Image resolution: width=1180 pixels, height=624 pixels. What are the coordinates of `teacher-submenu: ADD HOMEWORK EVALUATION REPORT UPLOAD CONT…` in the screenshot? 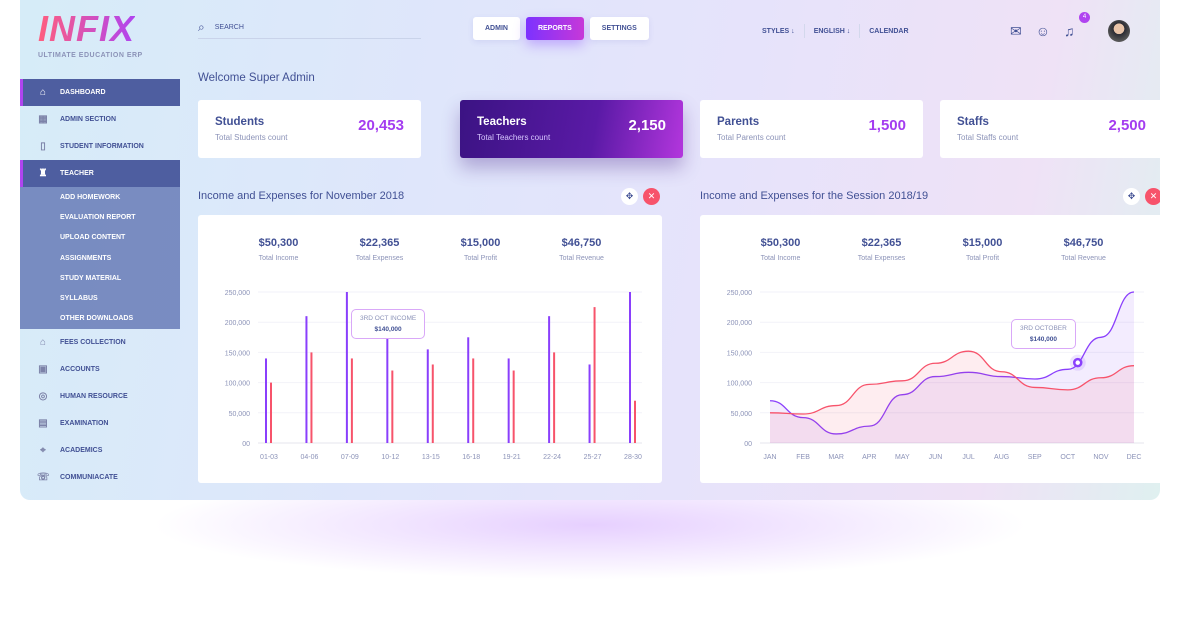 It's located at (100, 258).